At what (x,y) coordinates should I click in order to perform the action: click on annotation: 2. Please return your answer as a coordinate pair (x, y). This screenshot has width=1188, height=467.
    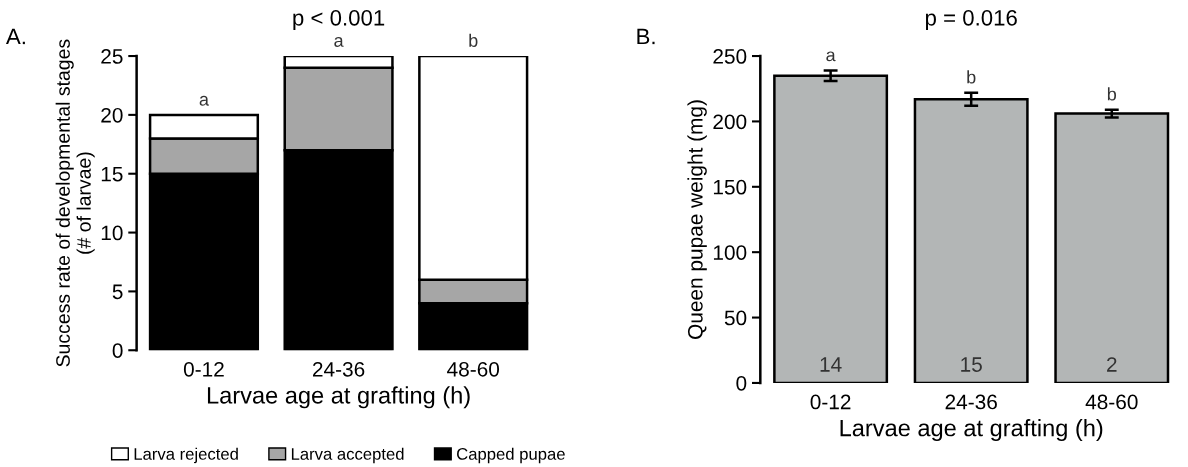
    Looking at the image, I should click on (1112, 364).